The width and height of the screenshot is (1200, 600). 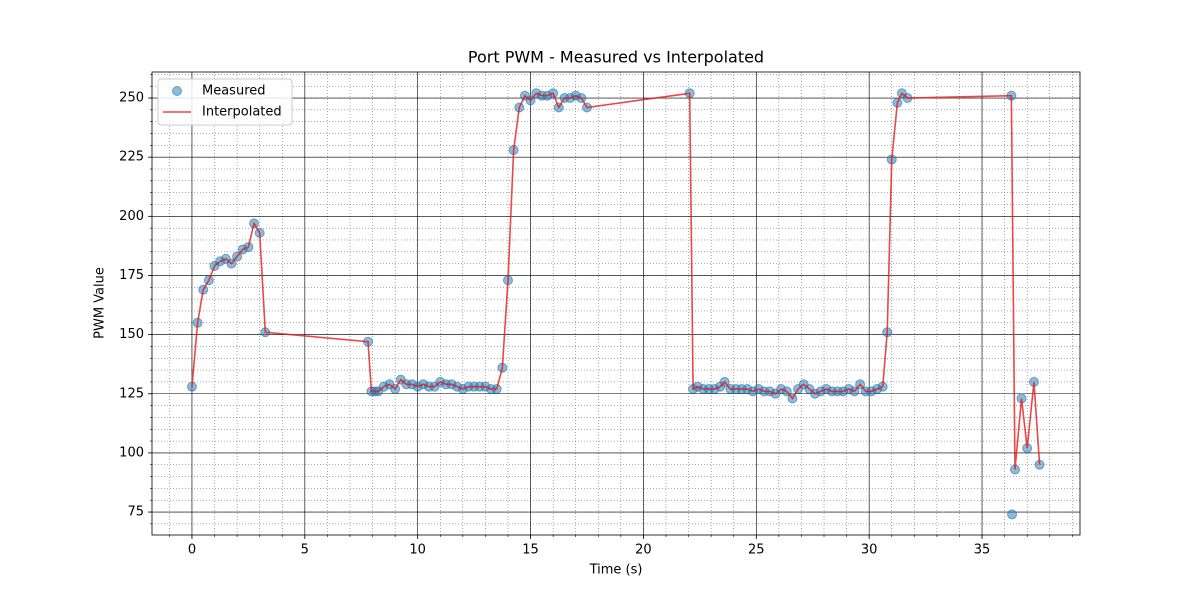 I want to click on legend-box, so click(x=225, y=102).